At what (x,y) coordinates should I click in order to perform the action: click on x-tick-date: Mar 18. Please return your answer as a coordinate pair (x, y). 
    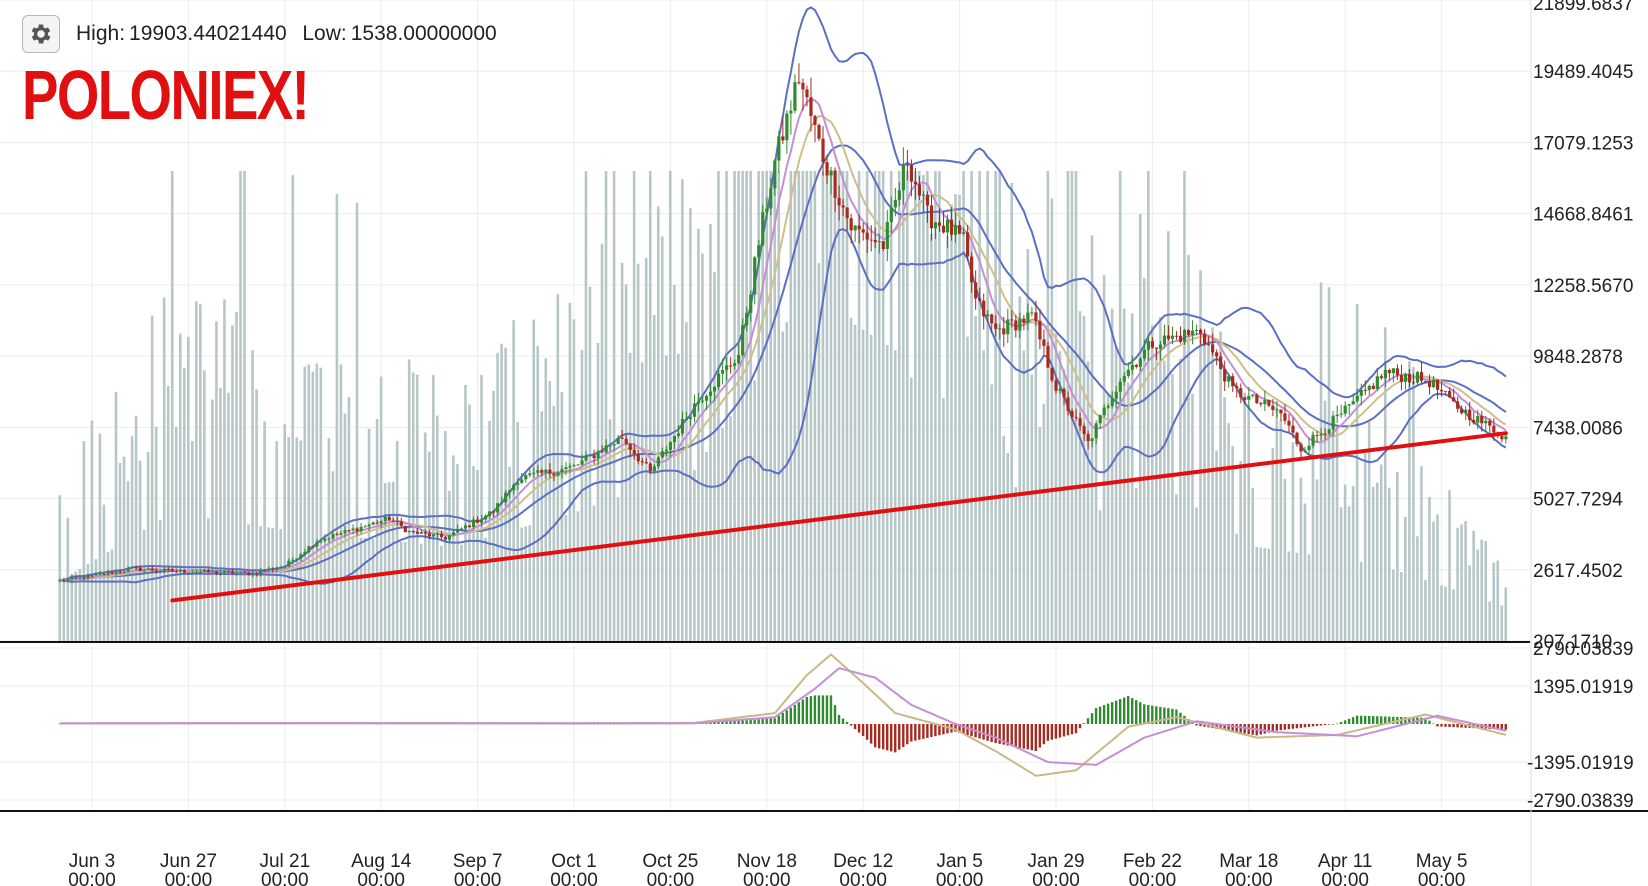
    Looking at the image, I should click on (1248, 861).